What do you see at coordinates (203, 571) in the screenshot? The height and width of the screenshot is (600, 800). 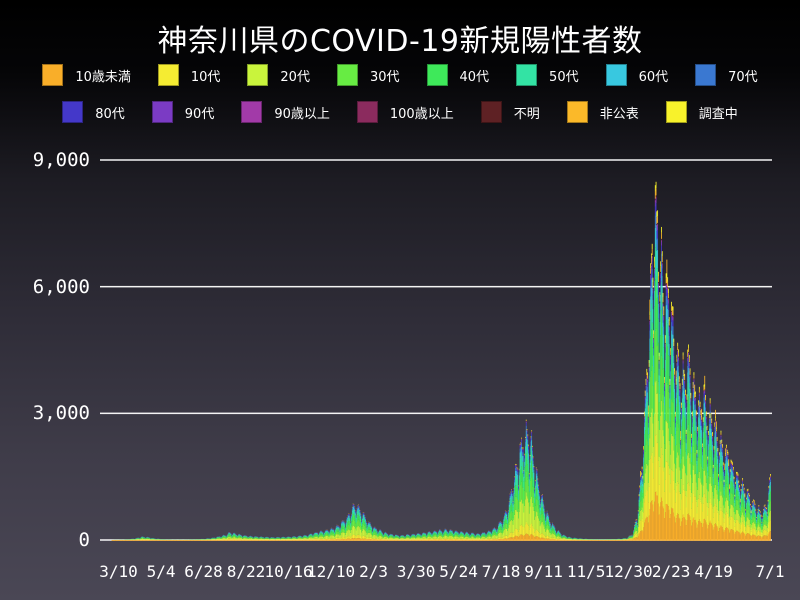 I see `x-axis-tick-label: 6/28` at bounding box center [203, 571].